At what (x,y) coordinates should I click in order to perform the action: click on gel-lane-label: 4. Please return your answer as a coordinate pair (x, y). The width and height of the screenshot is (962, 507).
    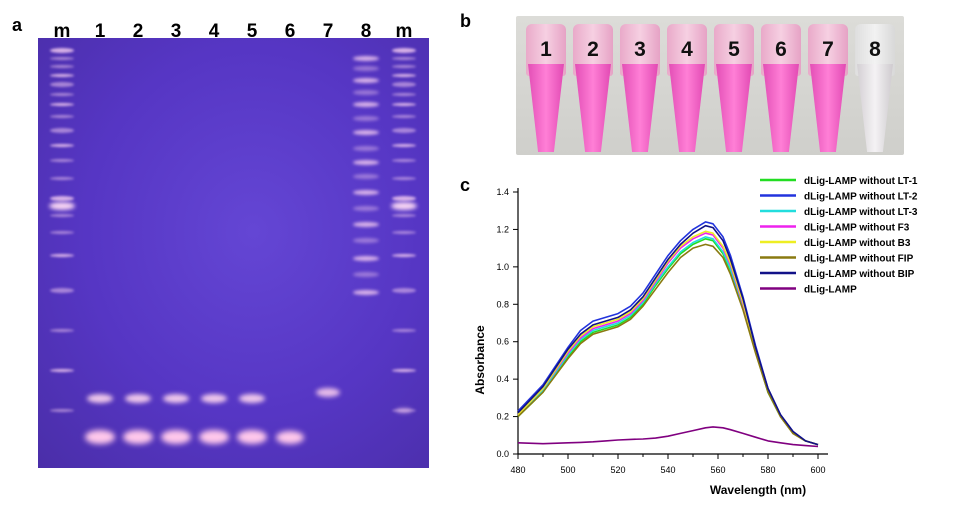
    Looking at the image, I should click on (214, 31).